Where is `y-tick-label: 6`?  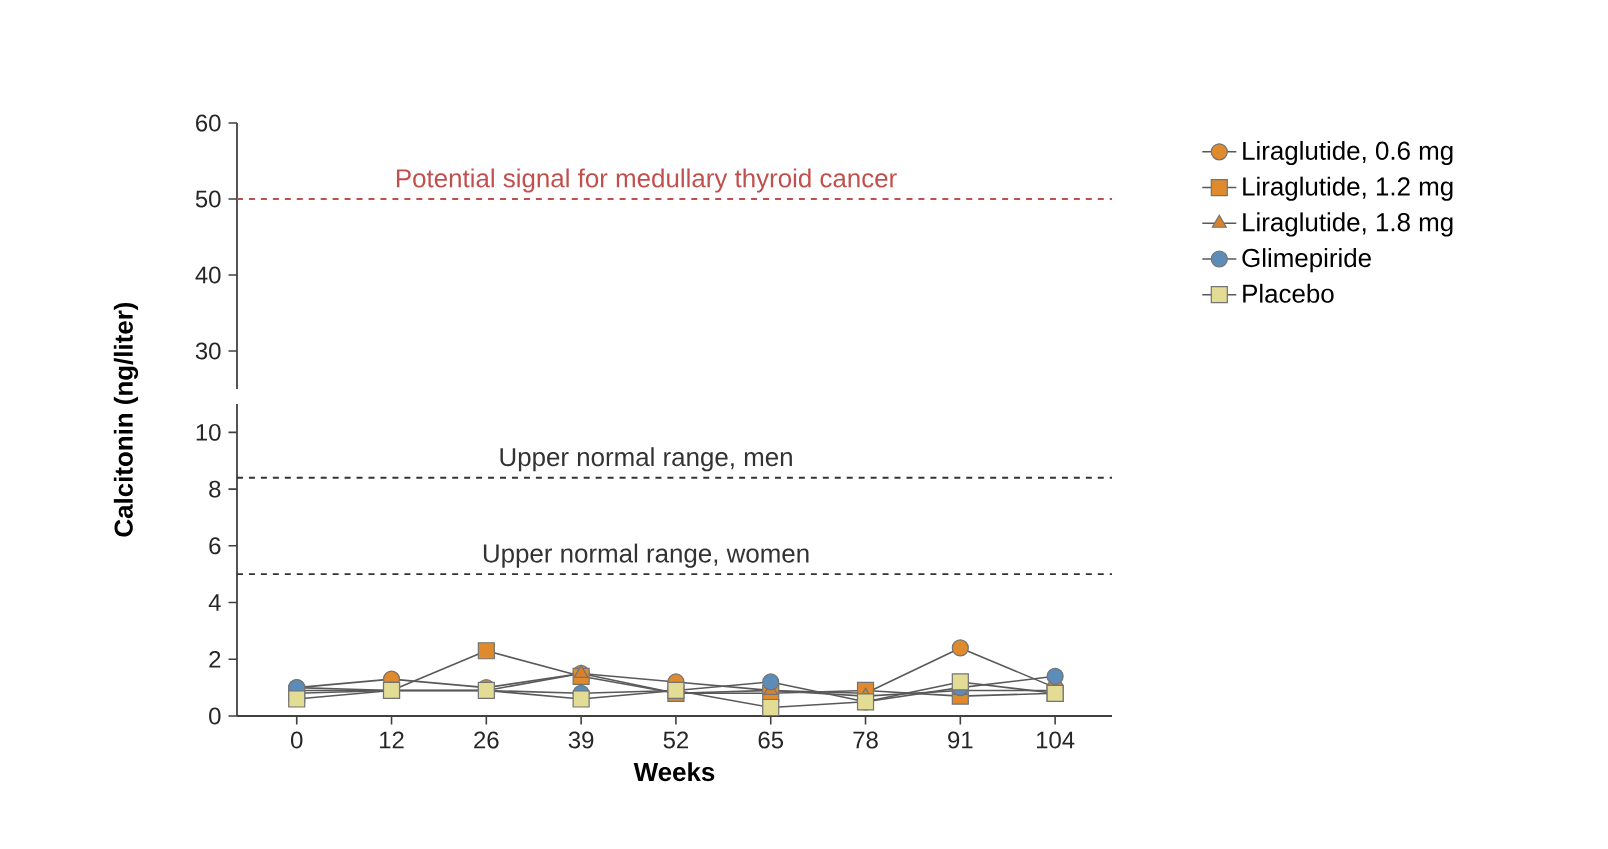
y-tick-label: 6 is located at coordinates (215, 546).